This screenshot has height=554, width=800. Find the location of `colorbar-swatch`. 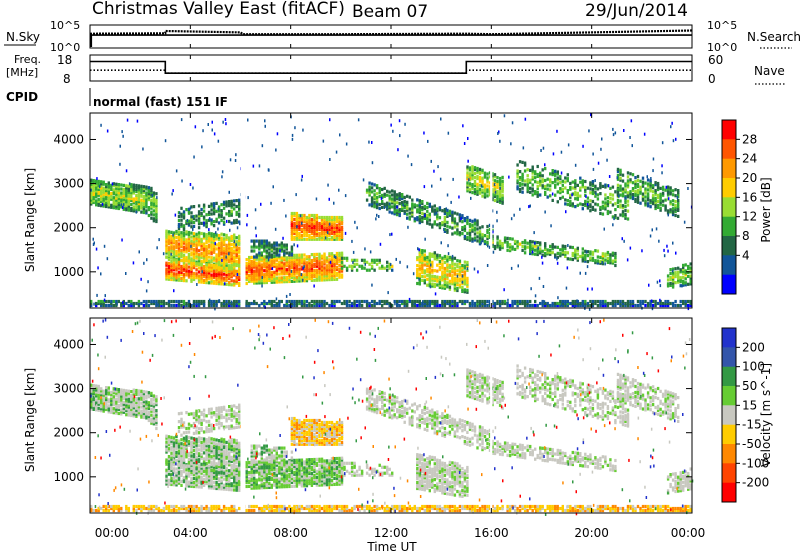

colorbar-swatch is located at coordinates (729, 188).